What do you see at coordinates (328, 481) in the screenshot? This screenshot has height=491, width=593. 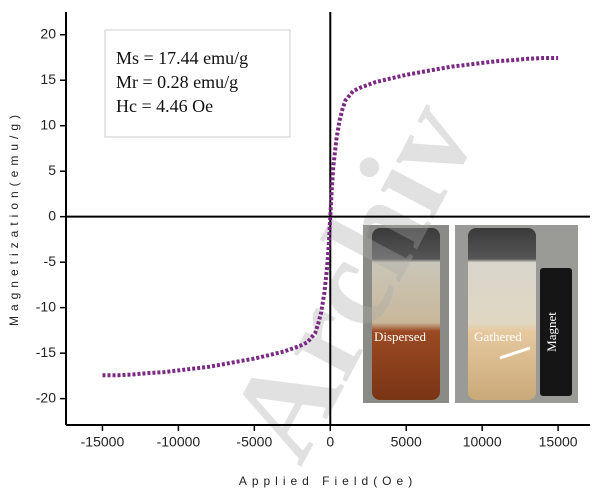 I see `x-axis-title: Applied Field(Oe)` at bounding box center [328, 481].